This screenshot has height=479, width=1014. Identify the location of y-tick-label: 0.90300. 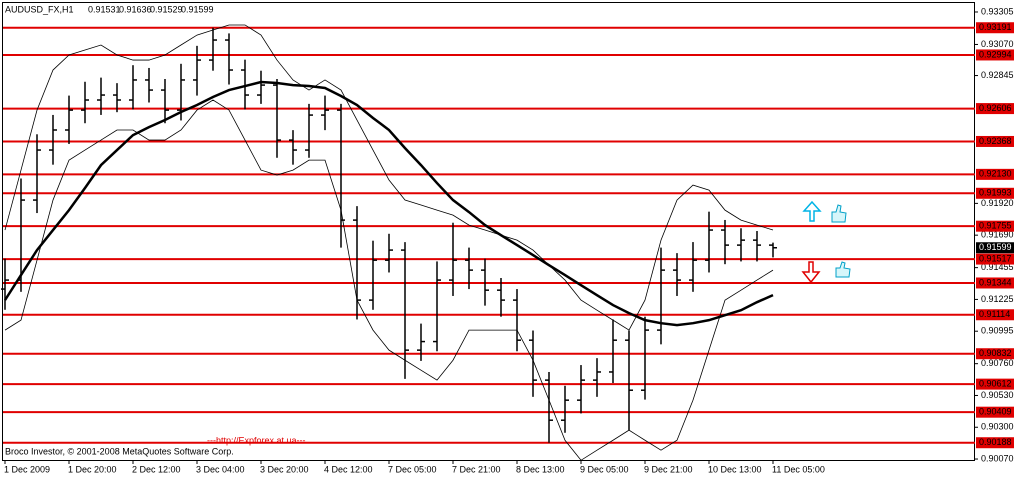
(997, 427).